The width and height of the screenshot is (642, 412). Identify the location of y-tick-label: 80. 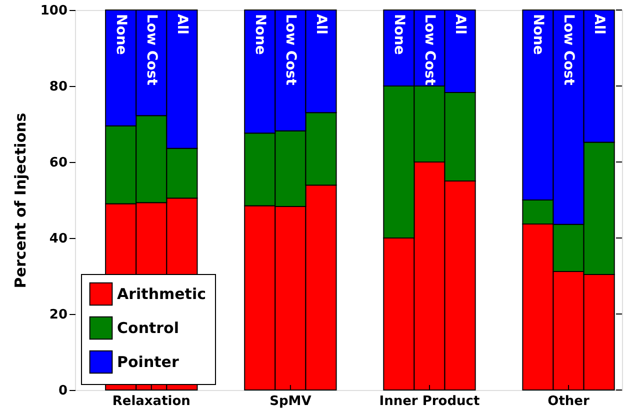
(58, 87).